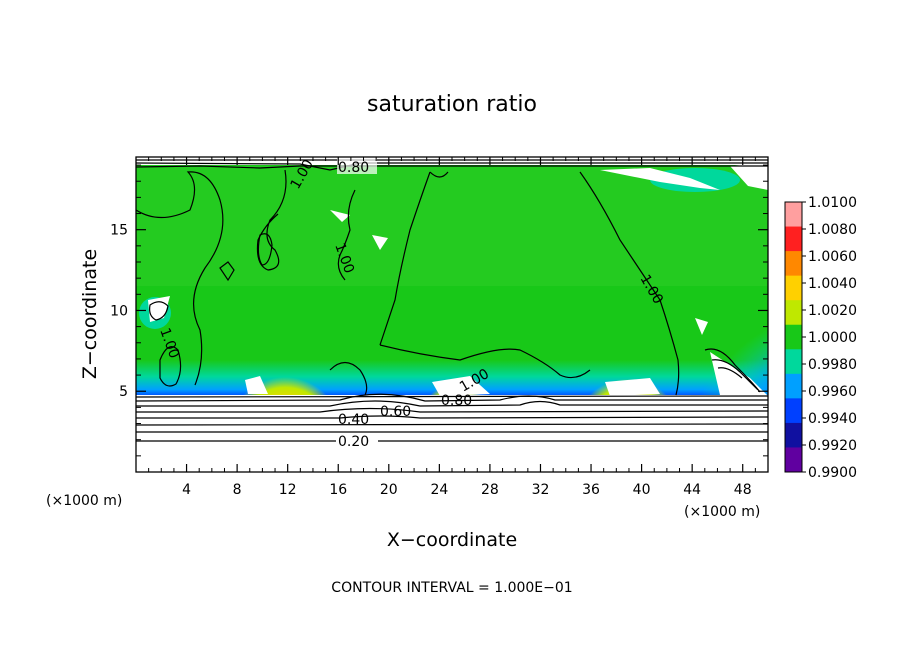 The image size is (904, 654). Describe the element at coordinates (90, 314) in the screenshot. I see `y-axis-label: Z−coordinate` at that location.